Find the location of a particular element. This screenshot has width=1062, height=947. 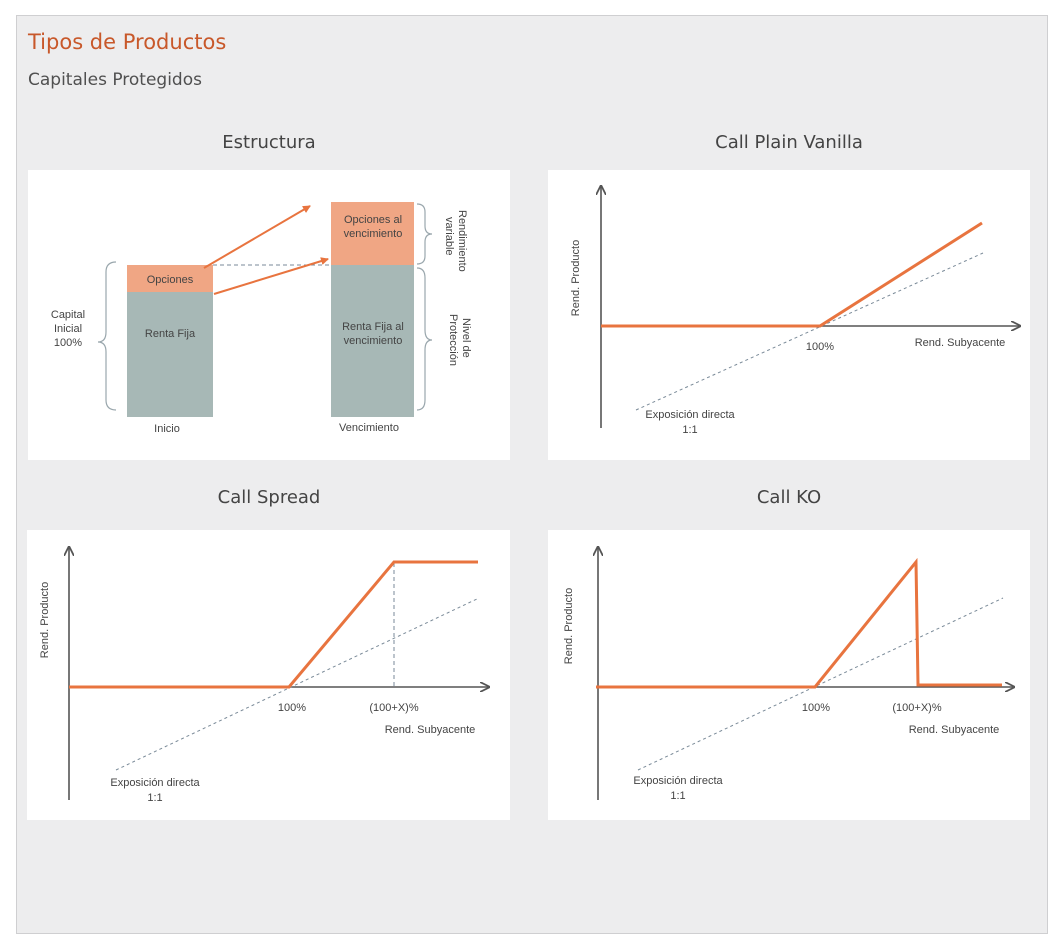

inicio-label: Inicio is located at coordinates (167, 429).